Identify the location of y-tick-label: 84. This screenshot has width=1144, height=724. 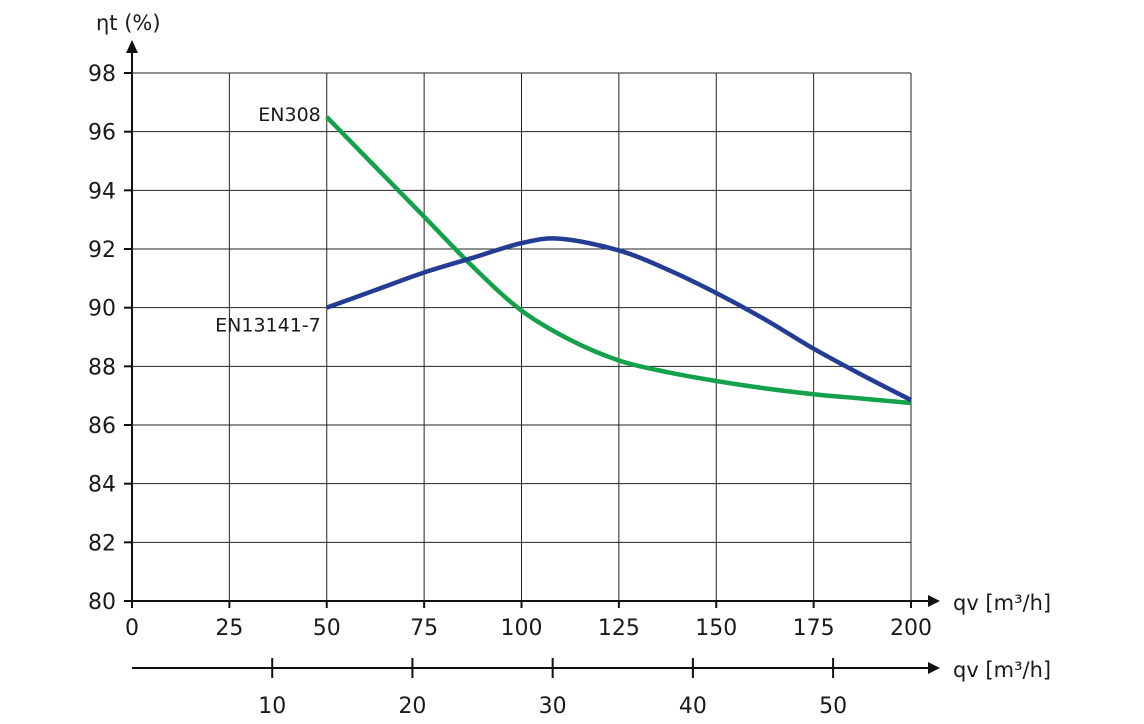
(102, 485).